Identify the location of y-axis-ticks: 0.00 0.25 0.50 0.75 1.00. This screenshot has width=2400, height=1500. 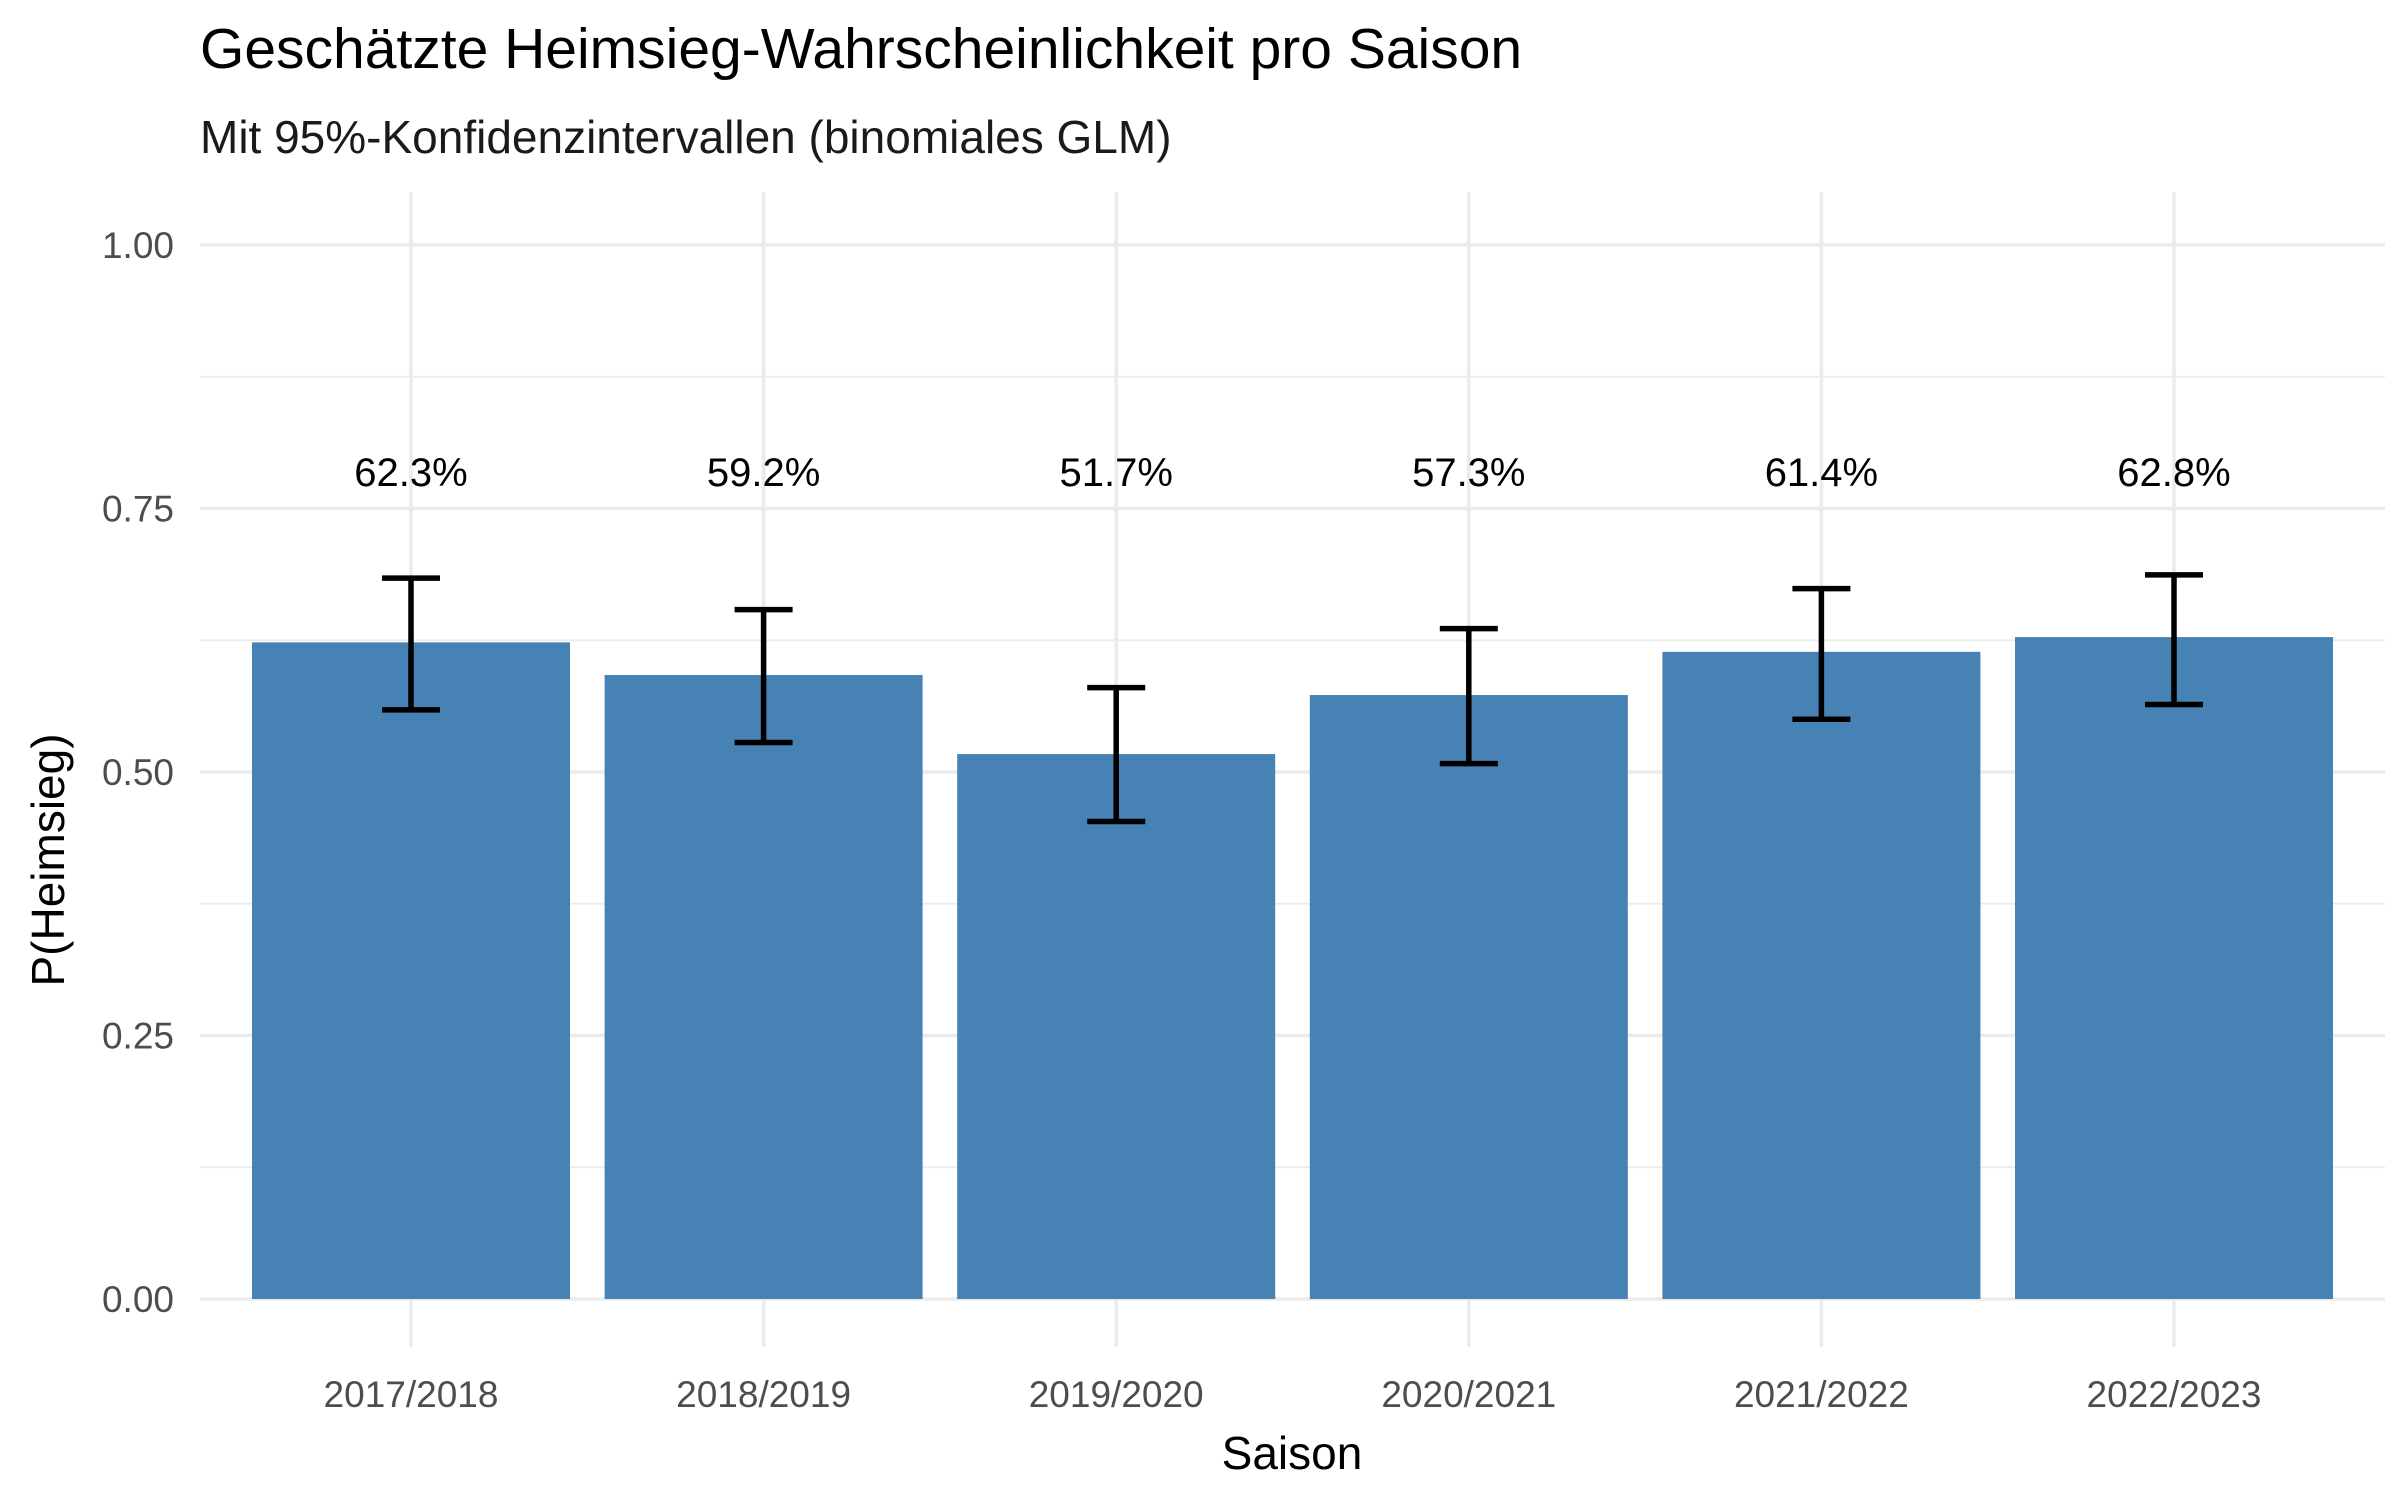
(138, 772).